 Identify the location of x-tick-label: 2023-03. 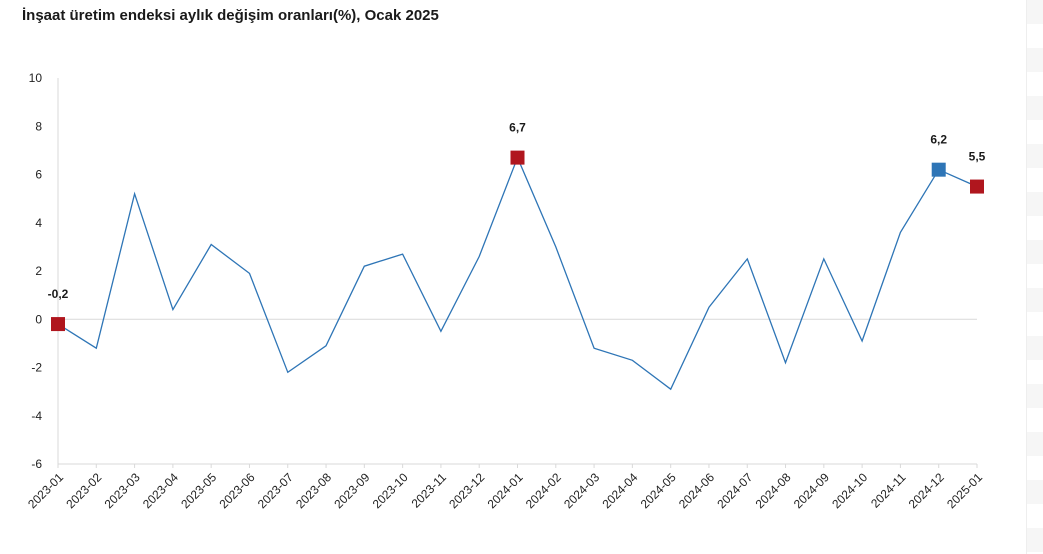
(122, 490).